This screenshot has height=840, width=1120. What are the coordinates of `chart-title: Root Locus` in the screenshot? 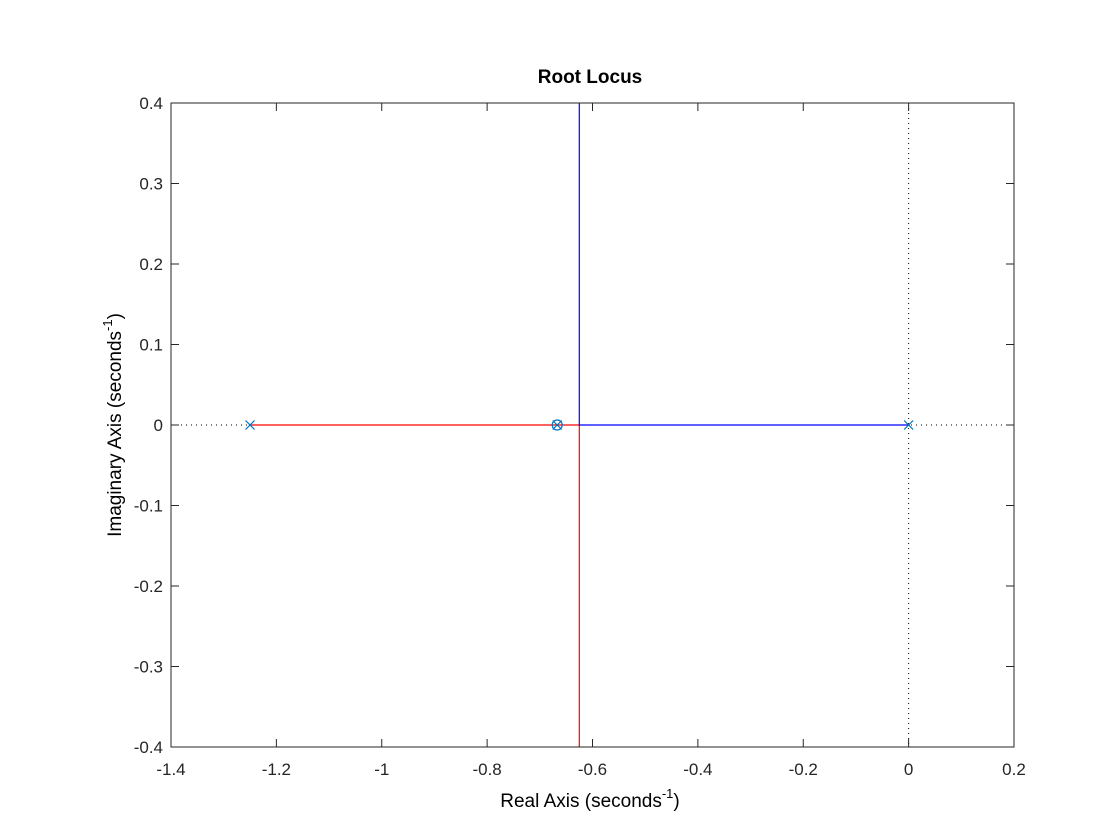 It's located at (590, 77).